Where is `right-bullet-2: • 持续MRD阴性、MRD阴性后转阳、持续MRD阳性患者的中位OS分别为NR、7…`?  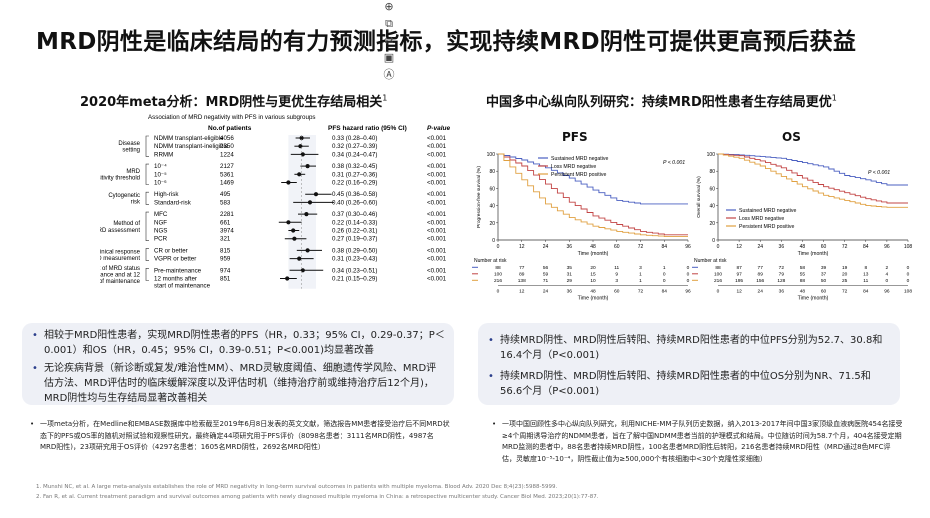 right-bullet-2: • 持续MRD阴性、MRD阴性后转阳、持续MRD阳性患者的中位OS分别为NR、7… is located at coordinates (689, 384).